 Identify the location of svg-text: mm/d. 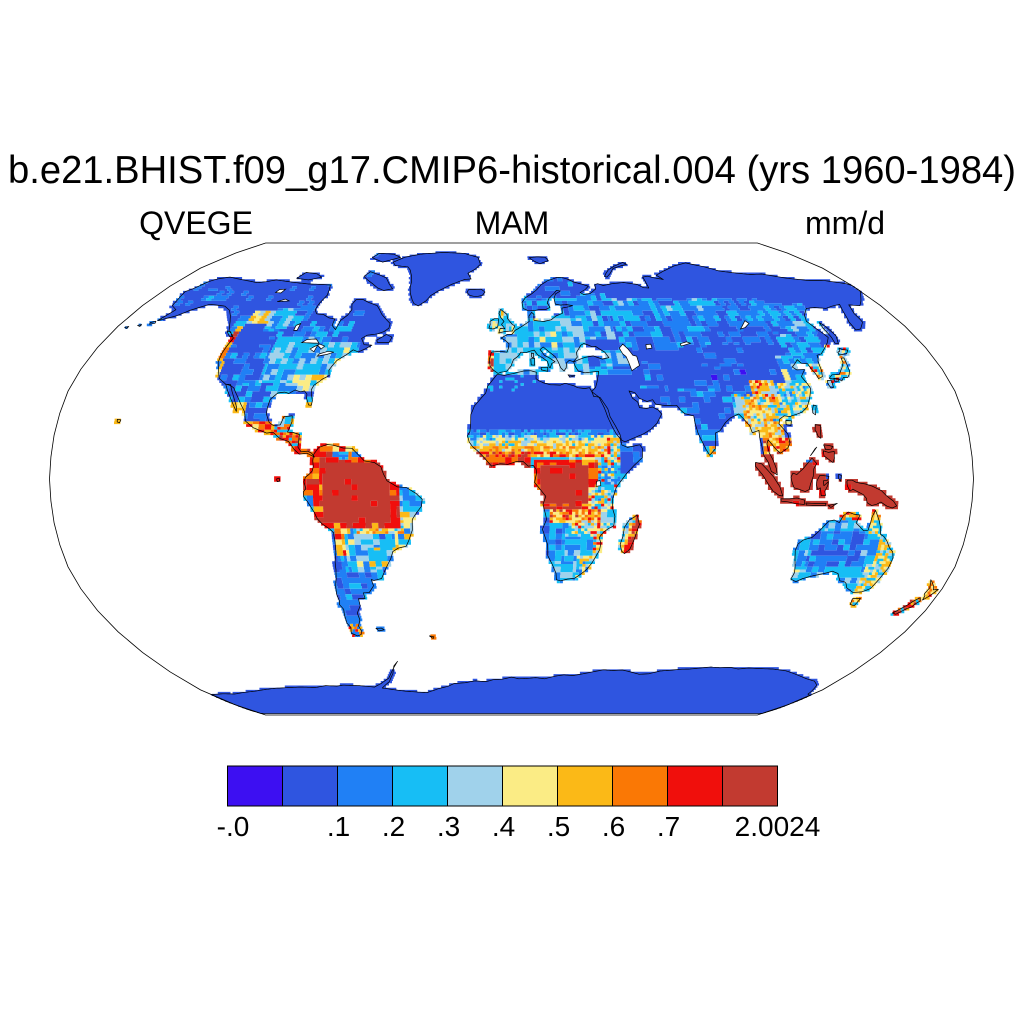
(845, 223).